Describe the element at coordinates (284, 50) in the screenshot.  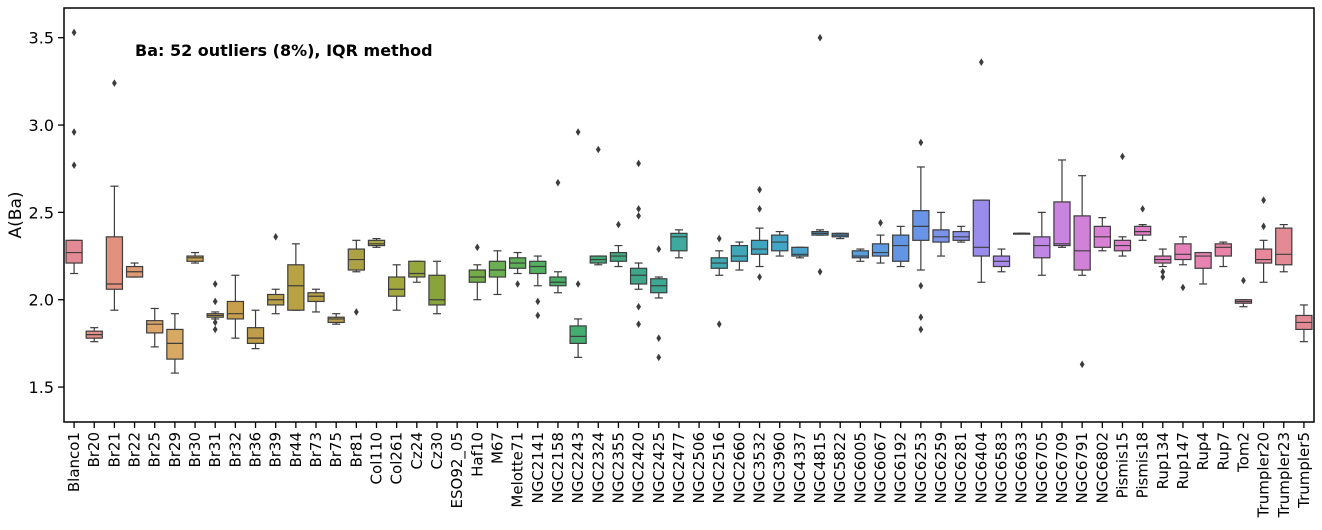
I see `outlier-annotation: Ba: 52 outliers (8%), IQR method` at that location.